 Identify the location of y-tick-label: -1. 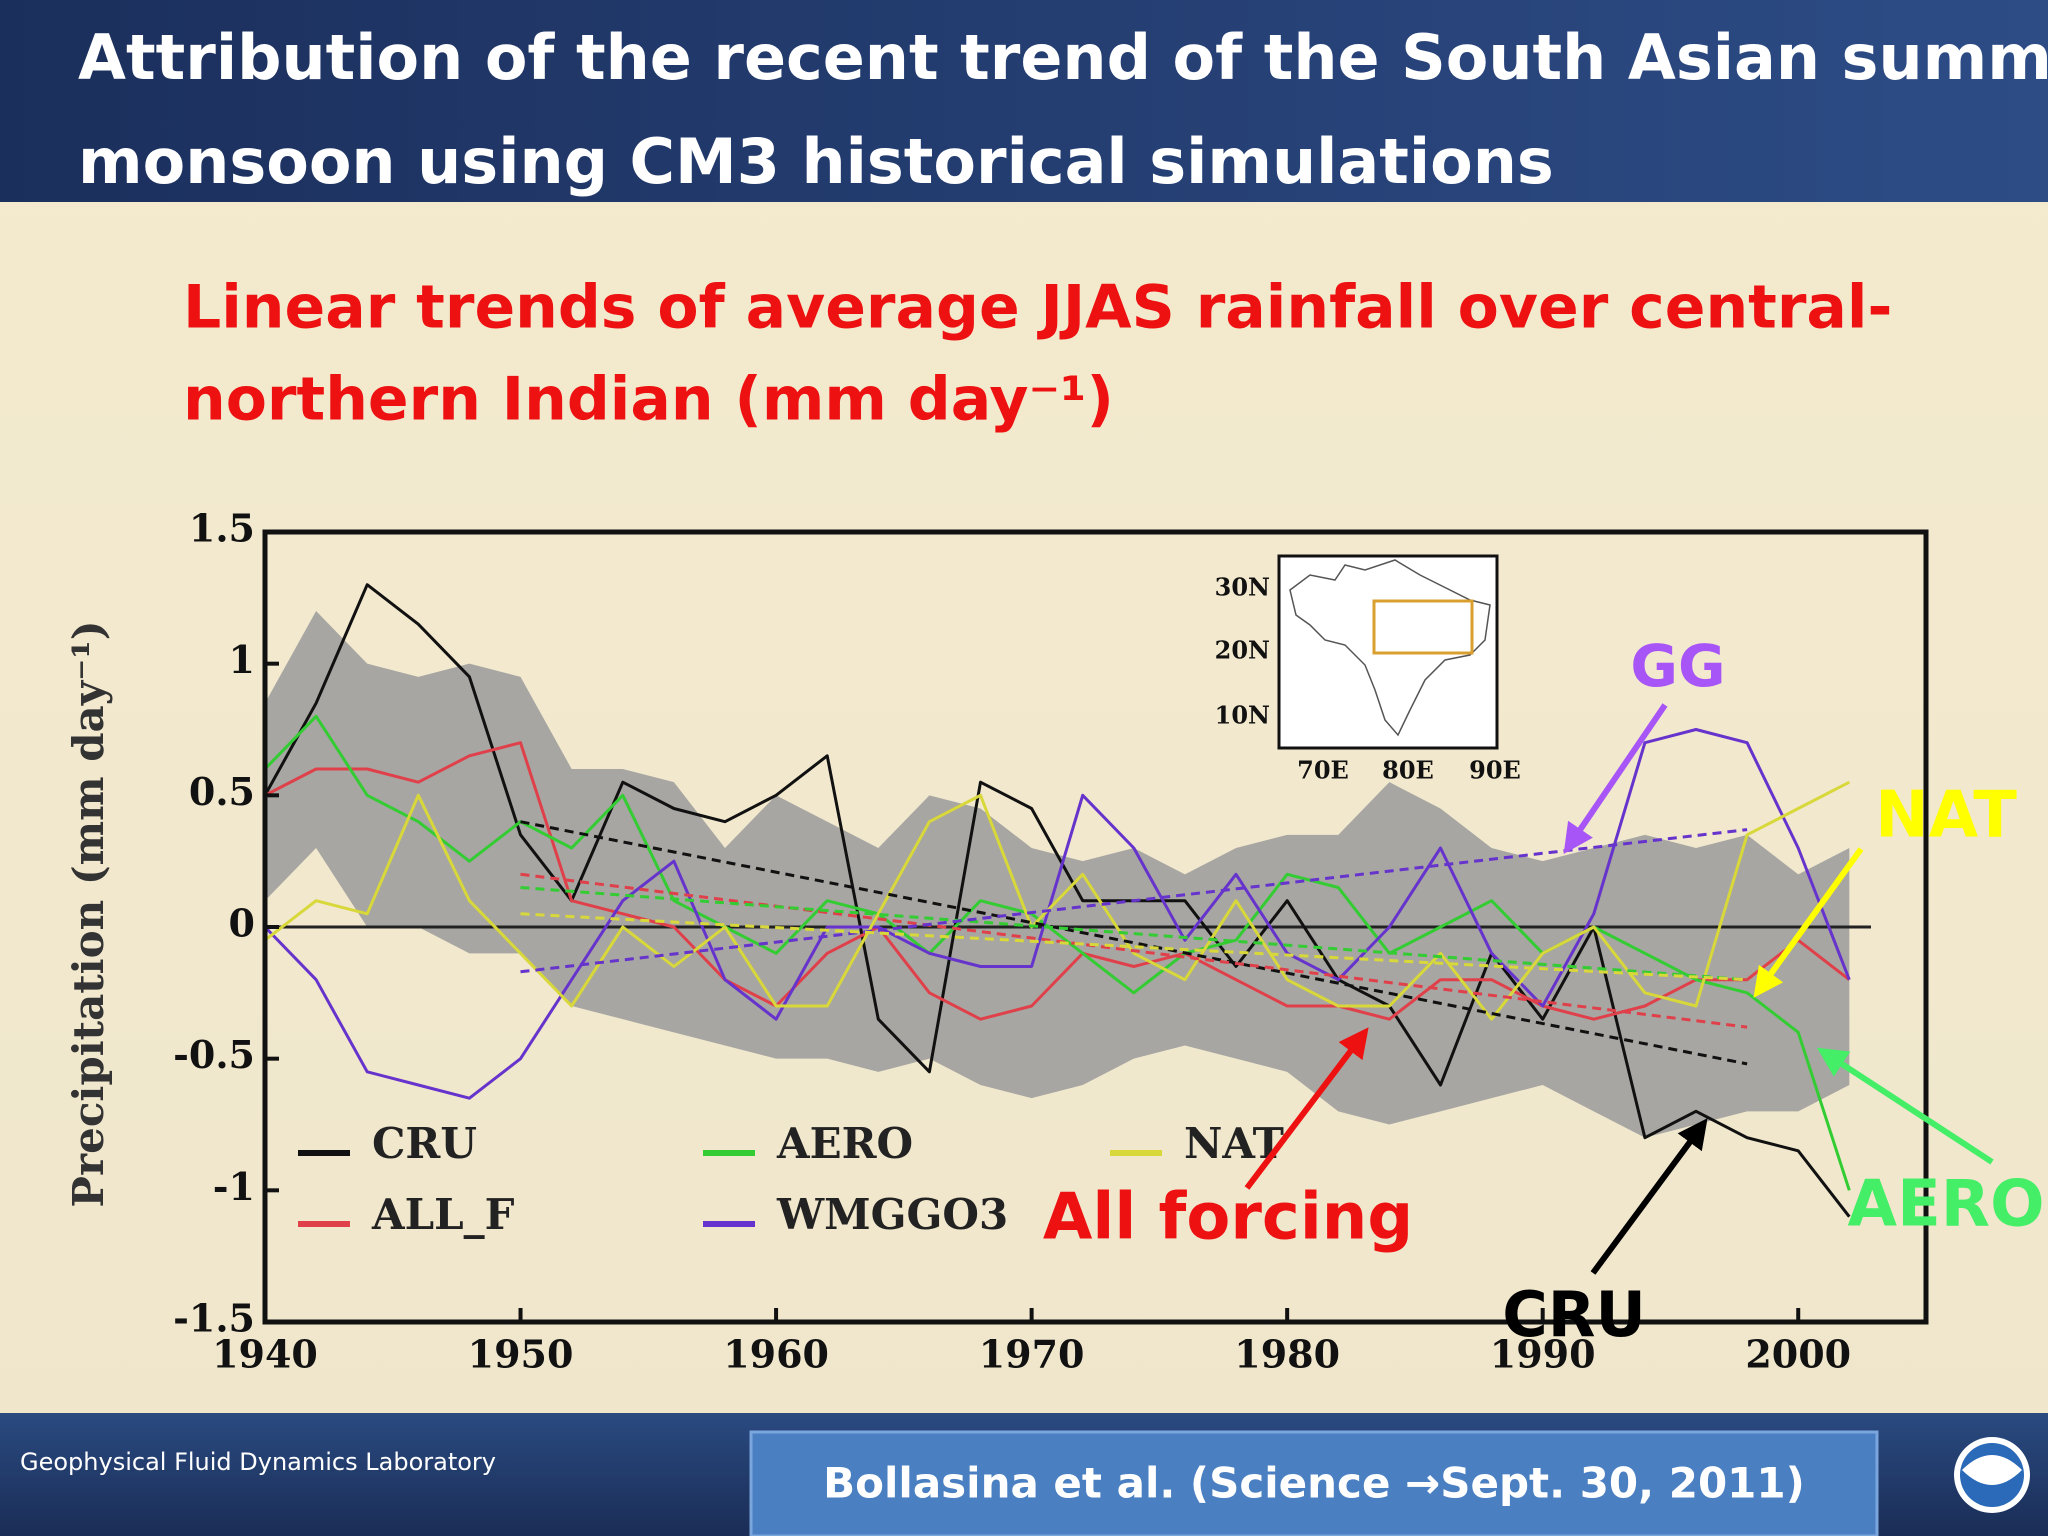
(234, 1186).